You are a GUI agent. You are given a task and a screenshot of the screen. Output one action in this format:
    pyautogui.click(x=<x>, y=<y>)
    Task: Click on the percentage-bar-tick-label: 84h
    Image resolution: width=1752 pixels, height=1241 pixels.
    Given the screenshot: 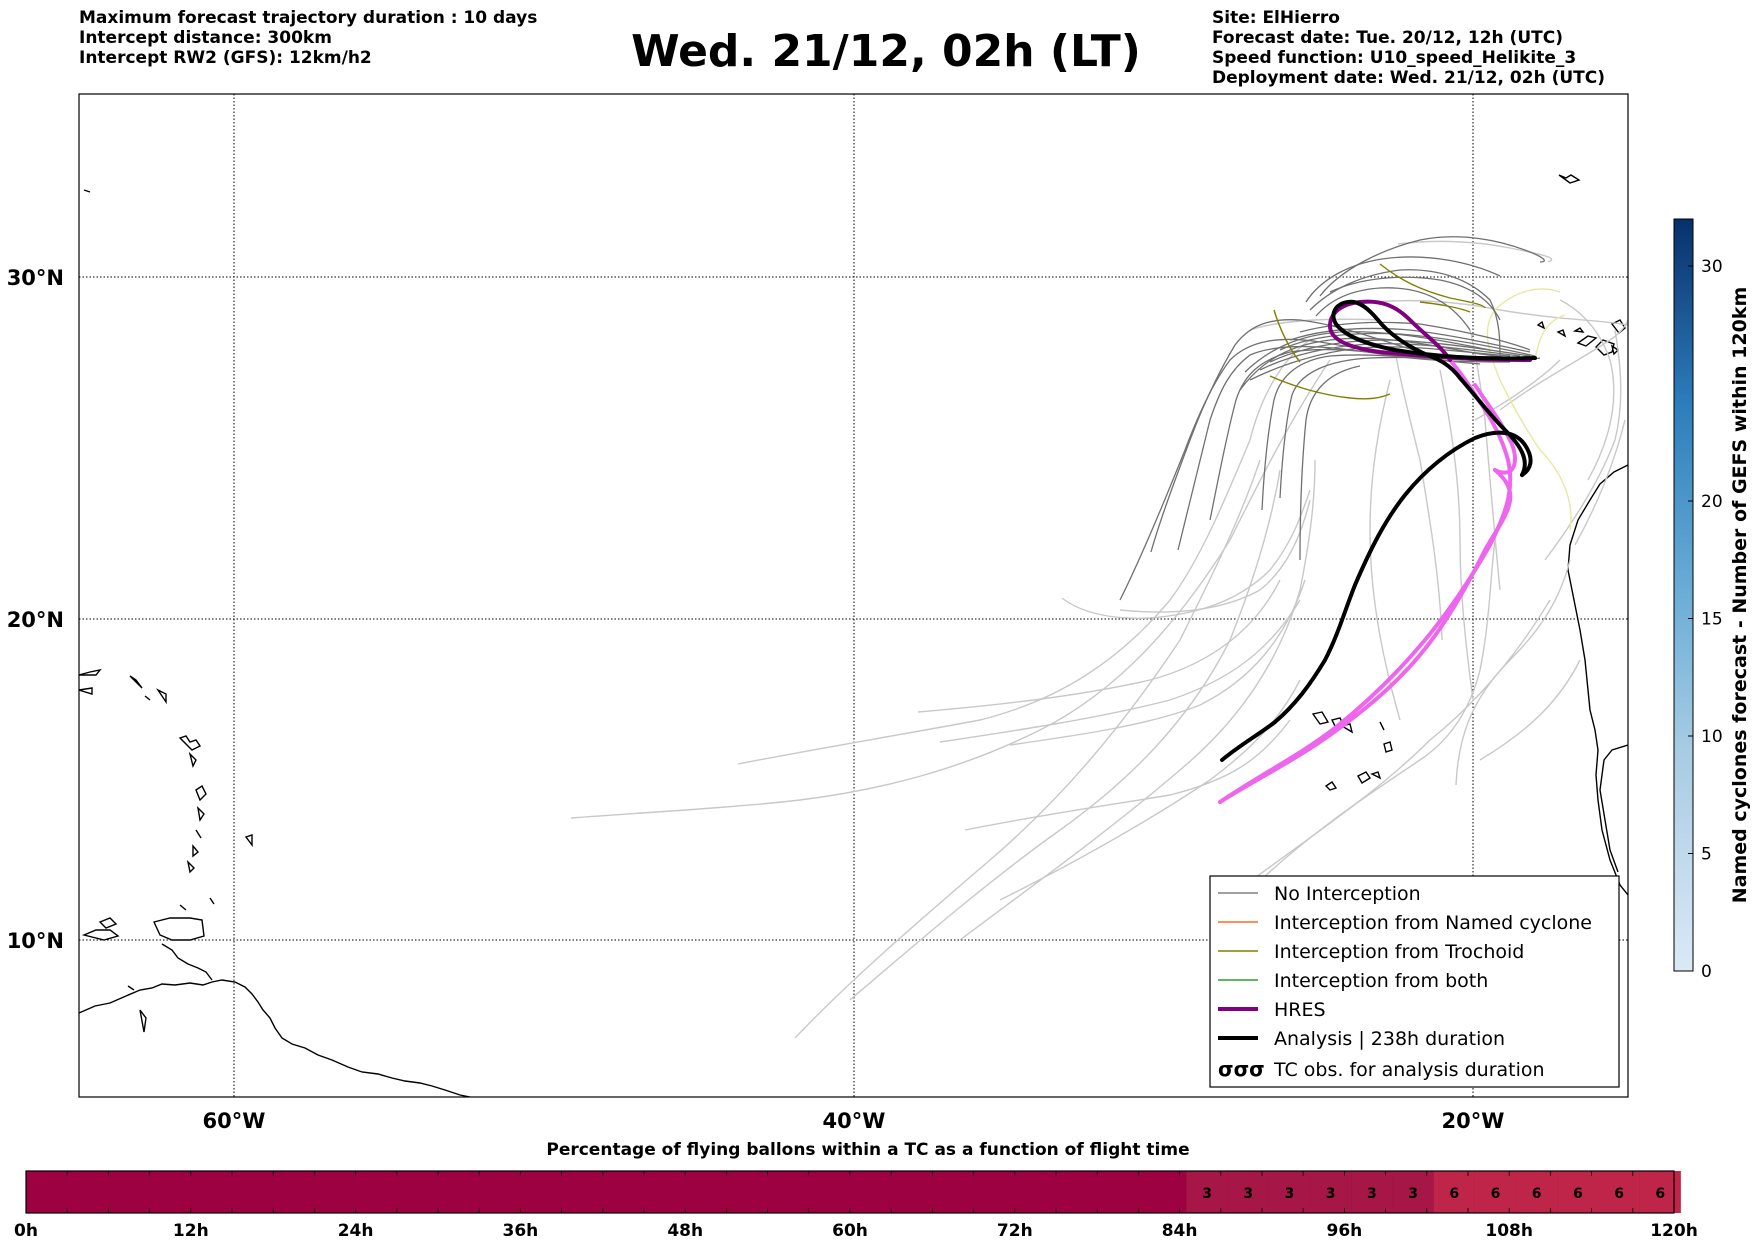 What is the action you would take?
    pyautogui.click(x=1180, y=1231)
    